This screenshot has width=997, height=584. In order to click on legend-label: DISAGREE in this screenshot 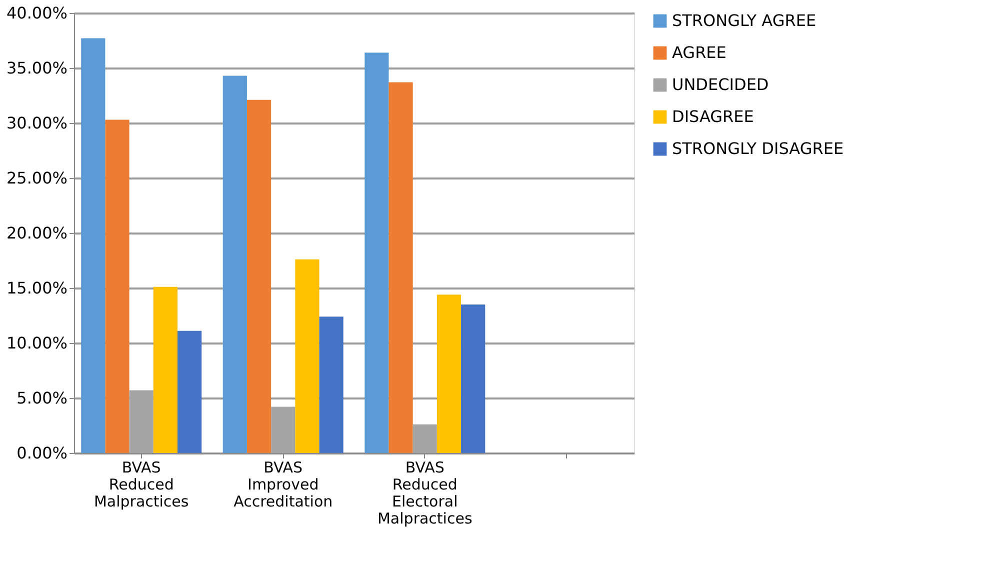, I will do `click(713, 116)`.